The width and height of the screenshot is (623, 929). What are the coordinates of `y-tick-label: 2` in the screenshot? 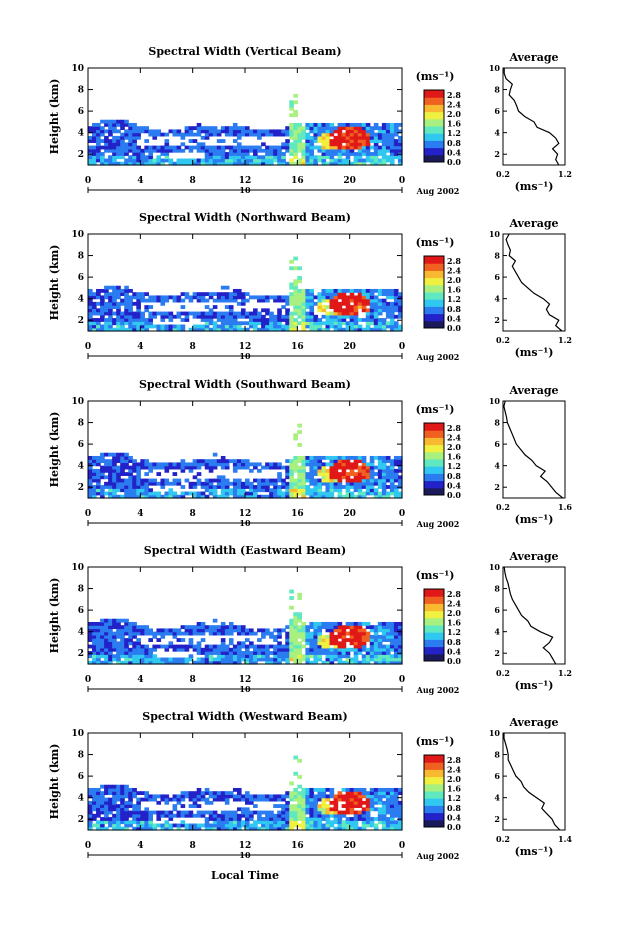 It's located at (81, 321).